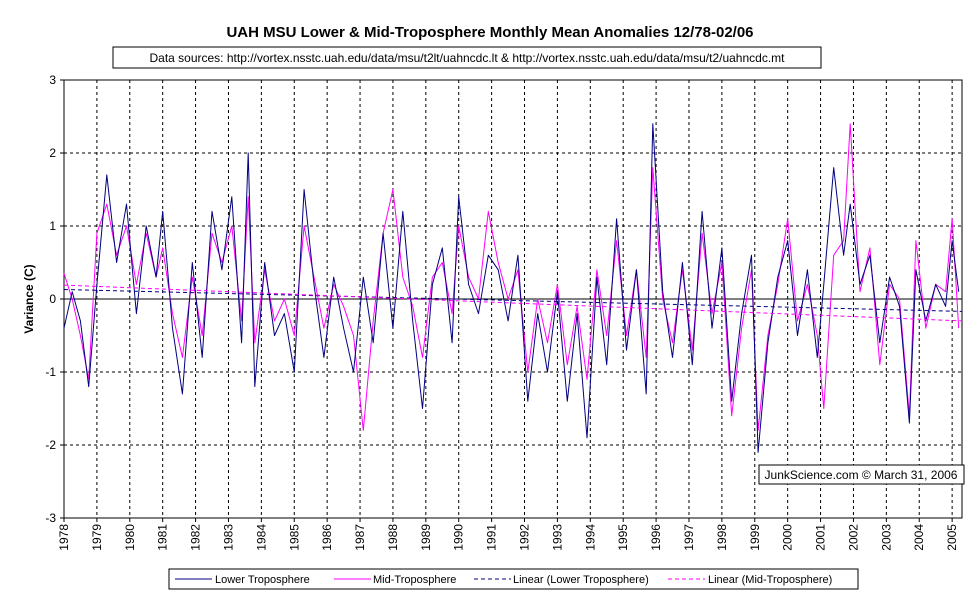 The width and height of the screenshot is (977, 600). I want to click on credit-box, so click(861, 474).